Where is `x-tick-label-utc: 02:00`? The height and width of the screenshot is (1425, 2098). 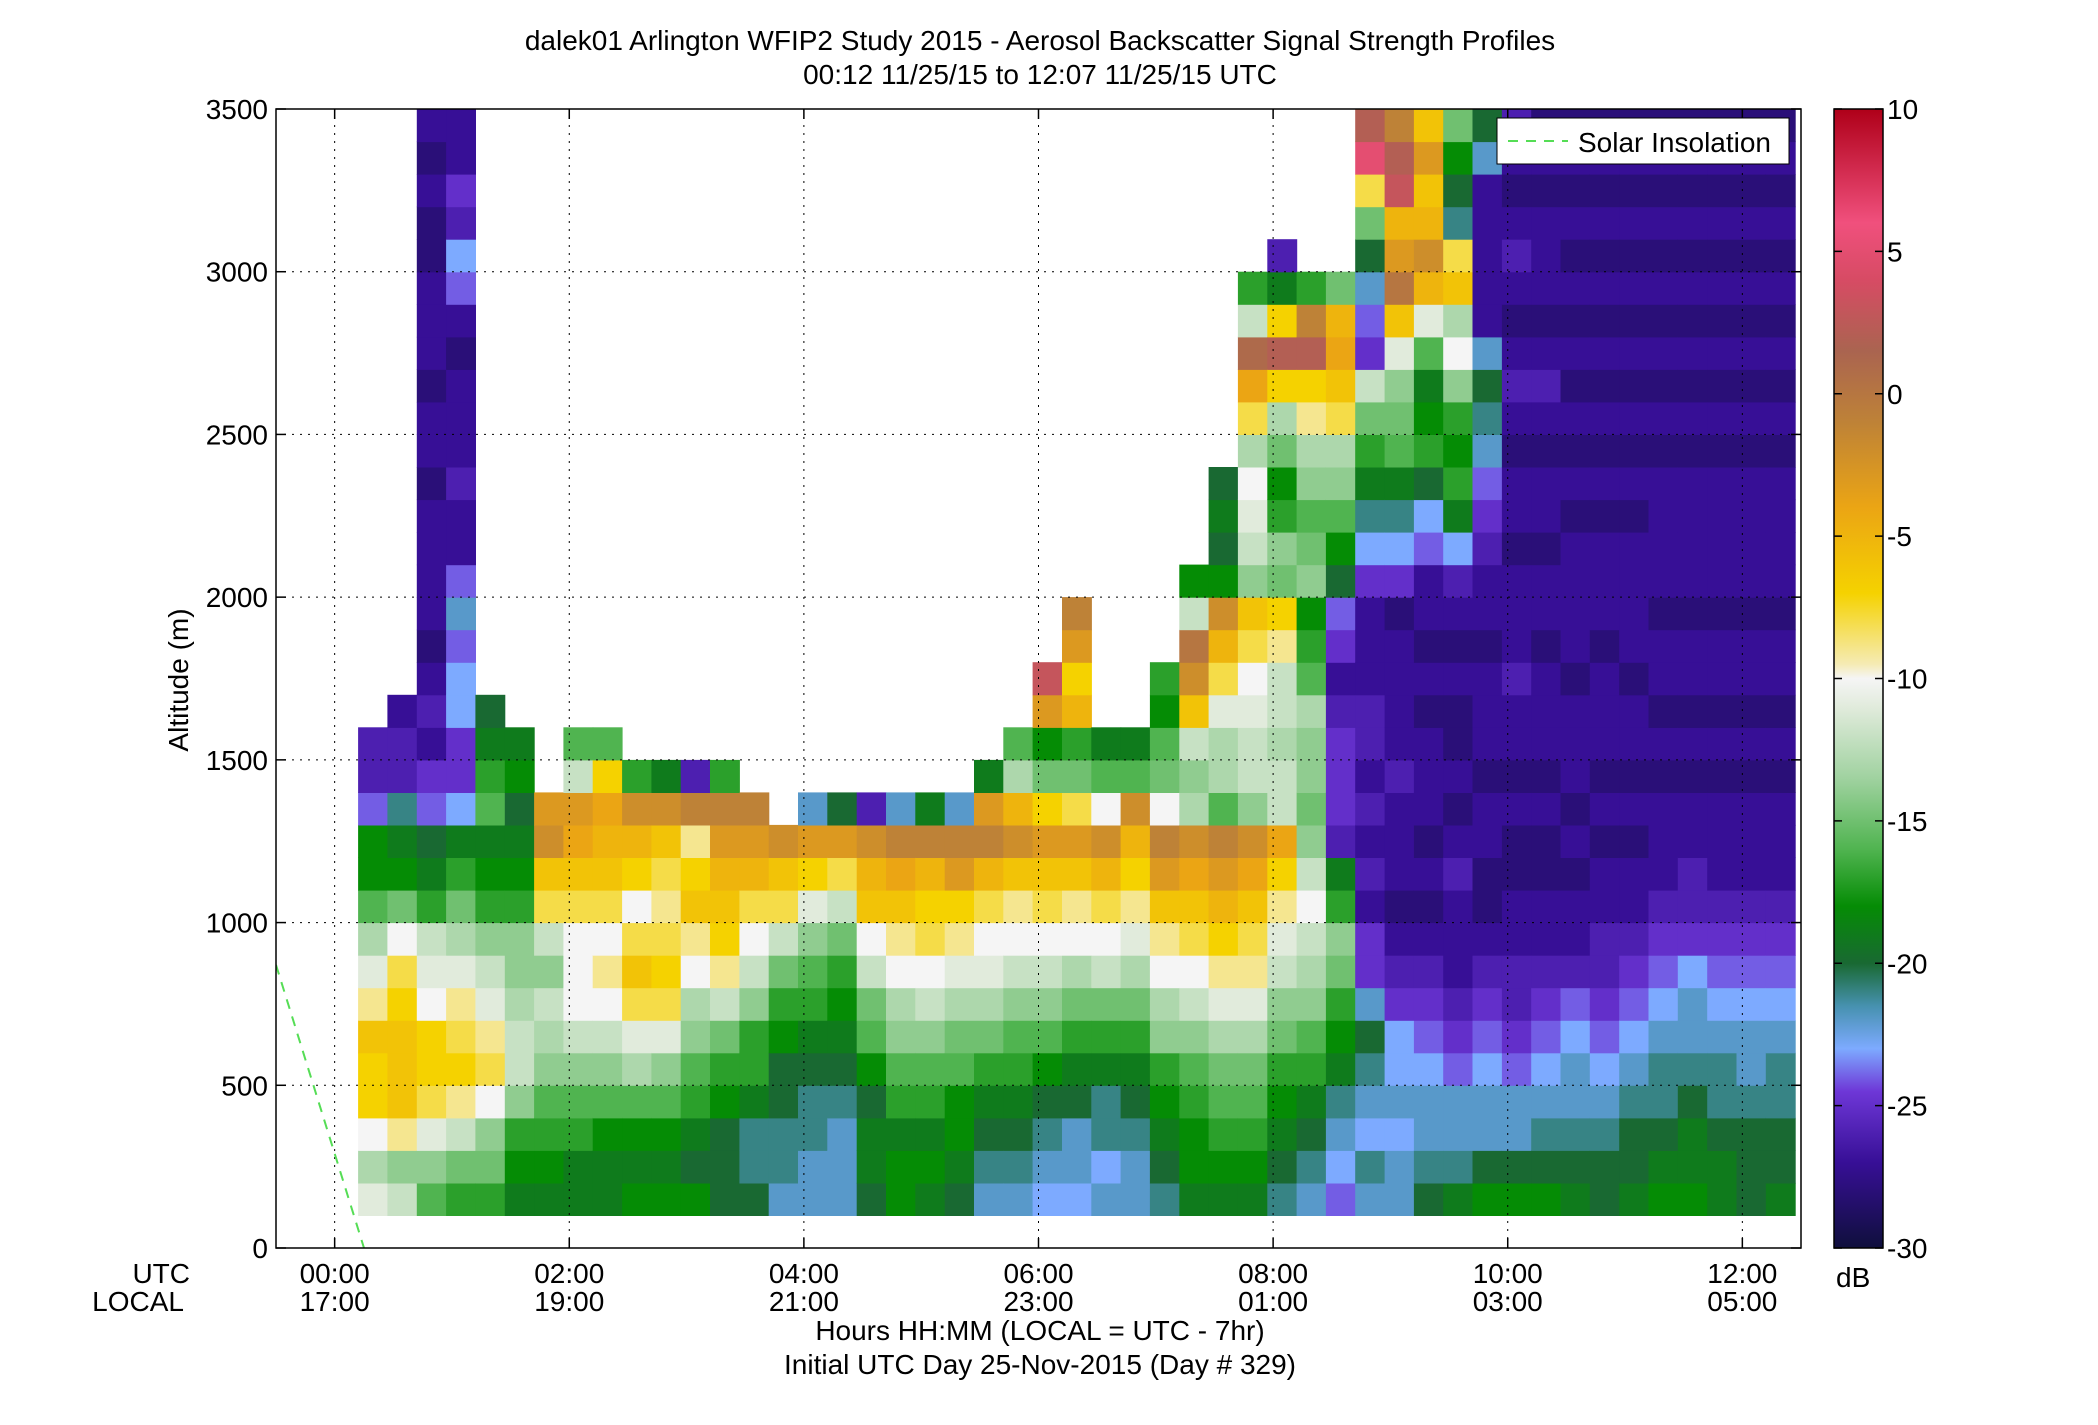
x-tick-label-utc: 02:00 is located at coordinates (569, 1273).